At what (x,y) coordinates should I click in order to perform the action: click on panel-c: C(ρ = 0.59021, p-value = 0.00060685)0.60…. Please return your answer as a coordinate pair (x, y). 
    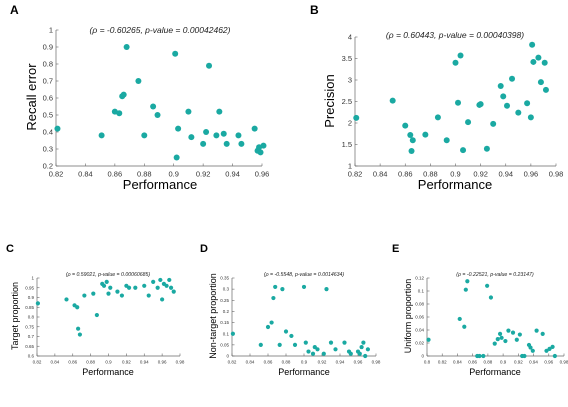
    Looking at the image, I should click on (95, 310).